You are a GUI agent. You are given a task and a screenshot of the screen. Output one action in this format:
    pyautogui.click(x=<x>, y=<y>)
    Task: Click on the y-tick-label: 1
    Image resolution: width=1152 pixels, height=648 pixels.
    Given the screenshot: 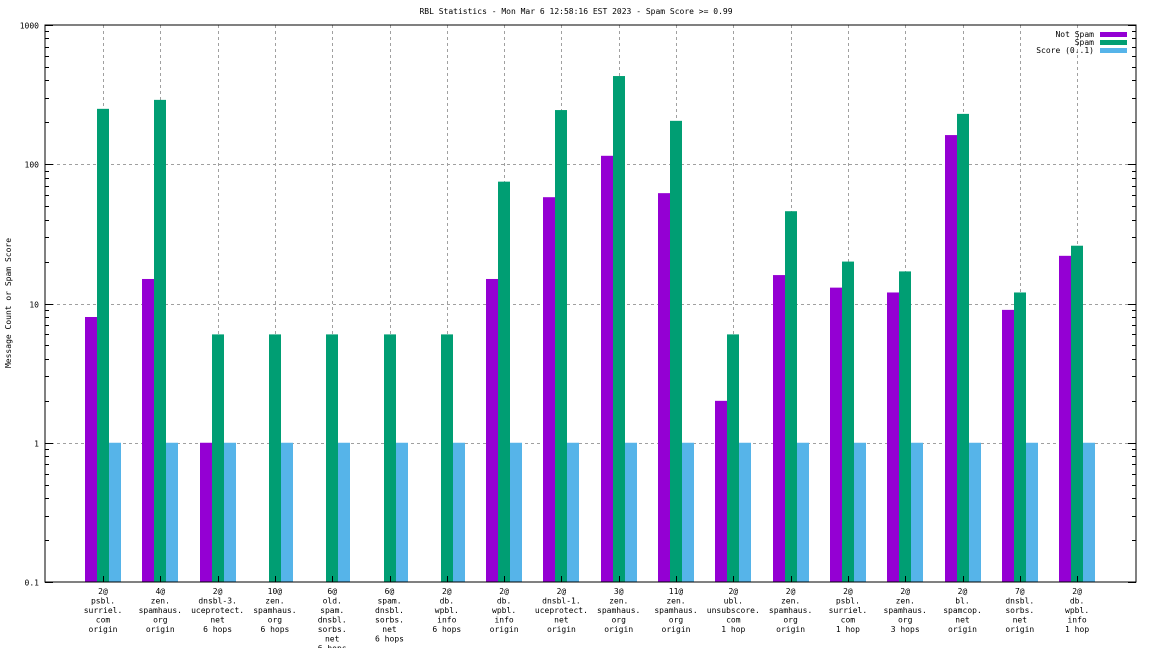 What is the action you would take?
    pyautogui.click(x=36, y=444)
    